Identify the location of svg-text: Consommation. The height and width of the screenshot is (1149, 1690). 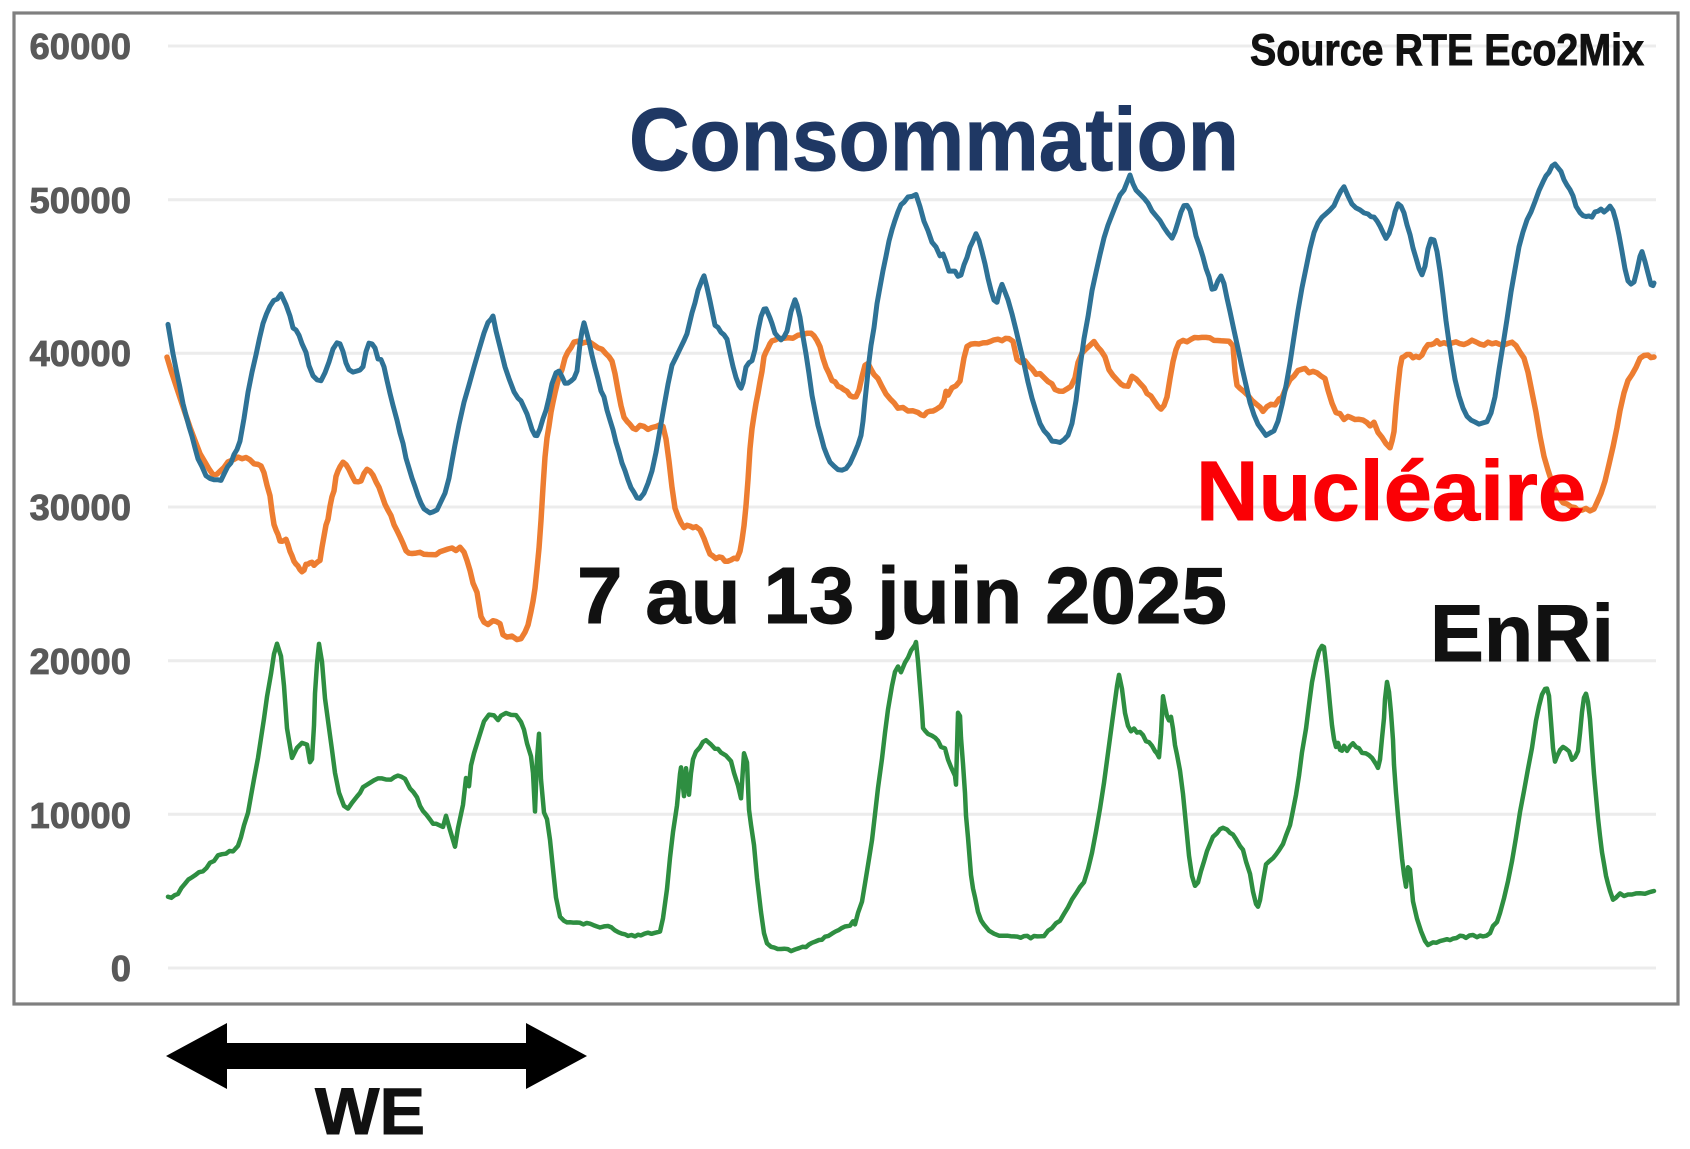
(934, 139).